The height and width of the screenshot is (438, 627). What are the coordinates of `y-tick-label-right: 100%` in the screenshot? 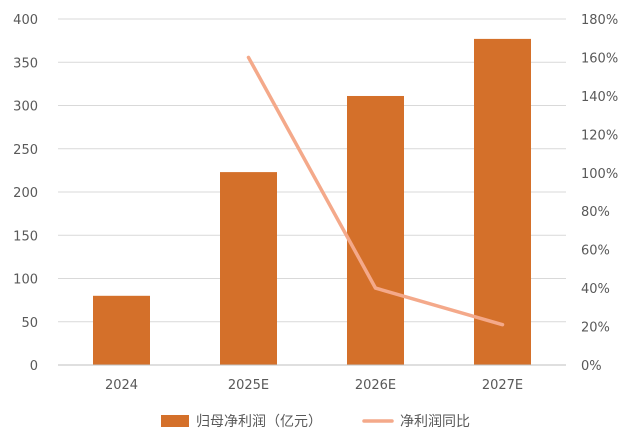 It's located at (599, 174).